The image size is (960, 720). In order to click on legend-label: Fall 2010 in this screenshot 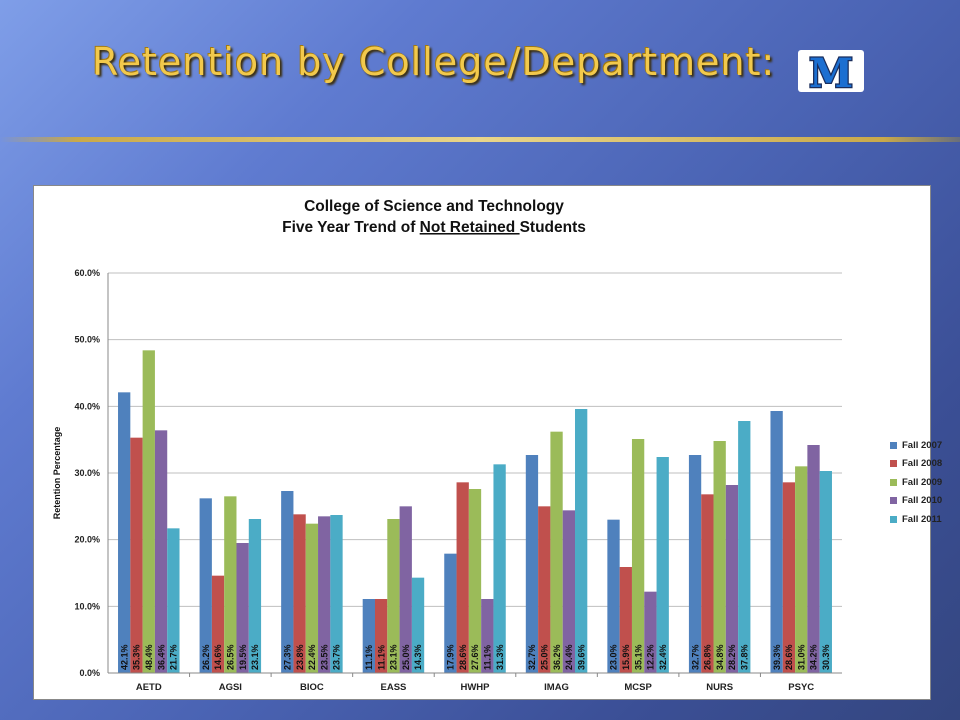, I will do `click(922, 501)`.